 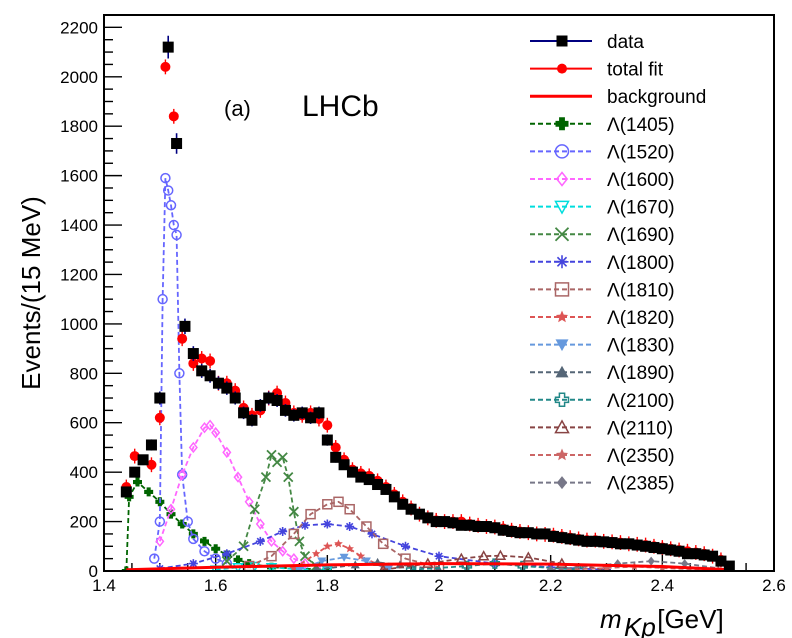 I want to click on legend-entry: Λ(2350), so click(x=602, y=456).